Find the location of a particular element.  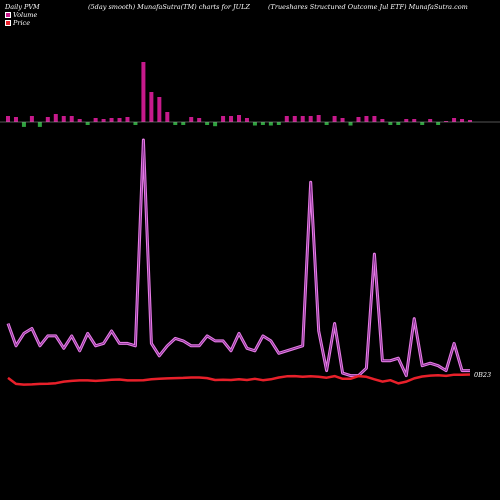

legend-volume: Volume is located at coordinates (21, 15).